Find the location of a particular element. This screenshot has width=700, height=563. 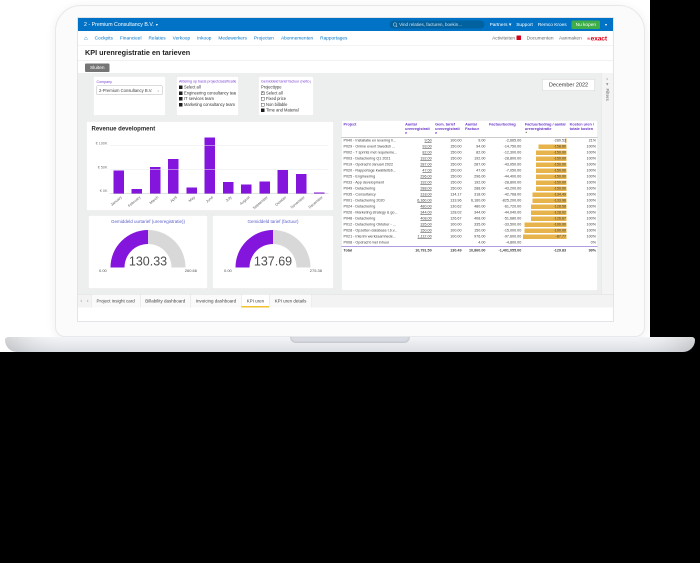

period-selector: December 2022 is located at coordinates (568, 85).